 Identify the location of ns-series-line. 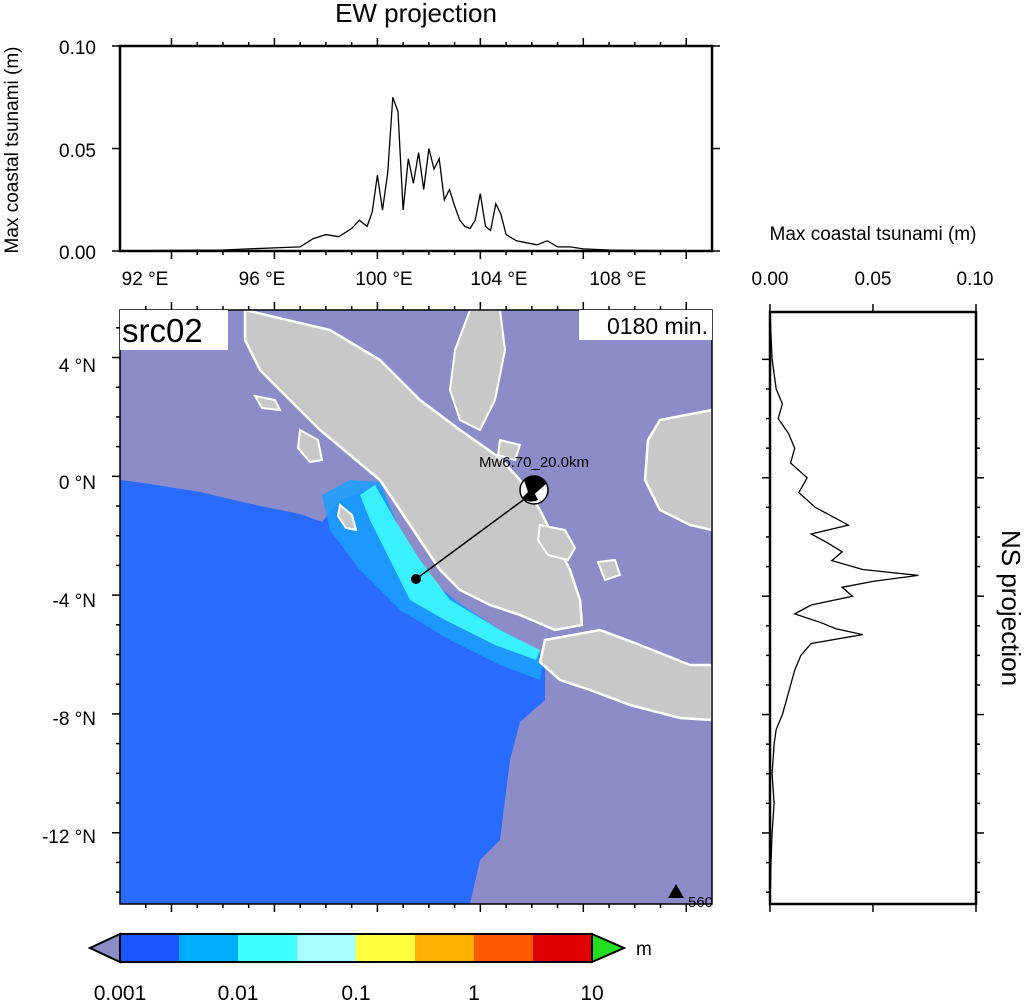
(844, 608).